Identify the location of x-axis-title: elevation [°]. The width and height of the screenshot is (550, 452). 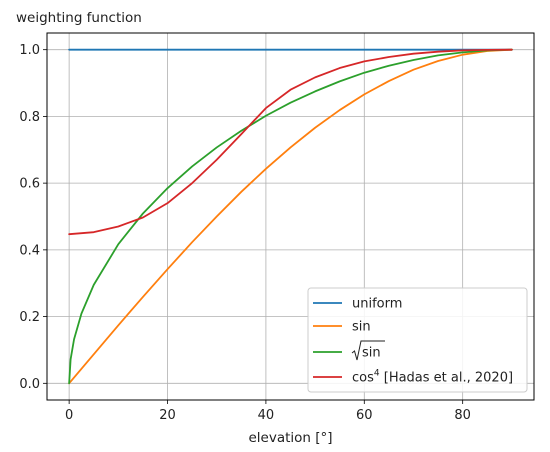
(290, 438).